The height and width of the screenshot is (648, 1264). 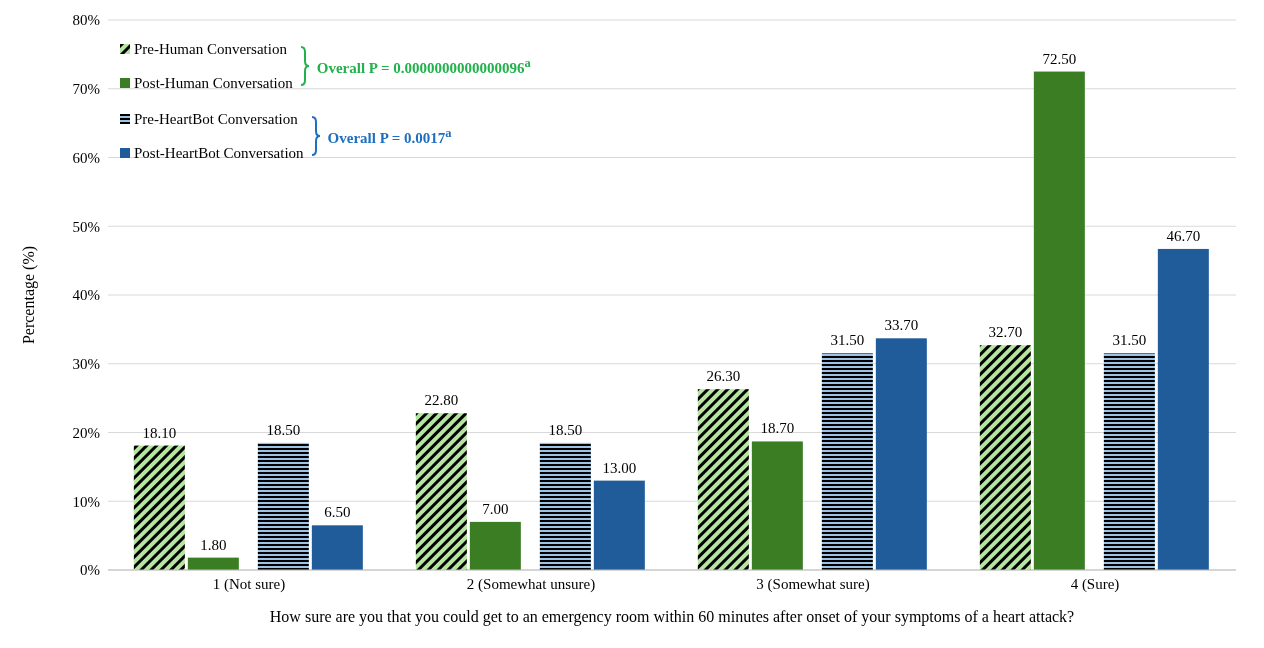 I want to click on data-label: 1.80, so click(x=213, y=544).